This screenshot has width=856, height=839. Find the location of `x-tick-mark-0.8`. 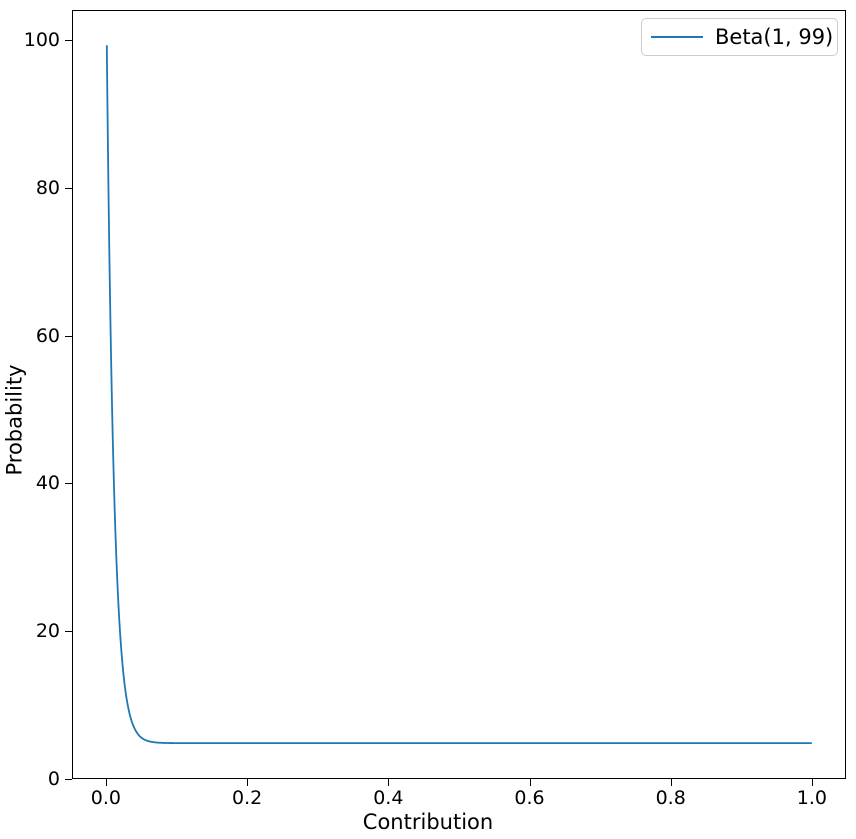

x-tick-mark-0.8 is located at coordinates (671, 782).